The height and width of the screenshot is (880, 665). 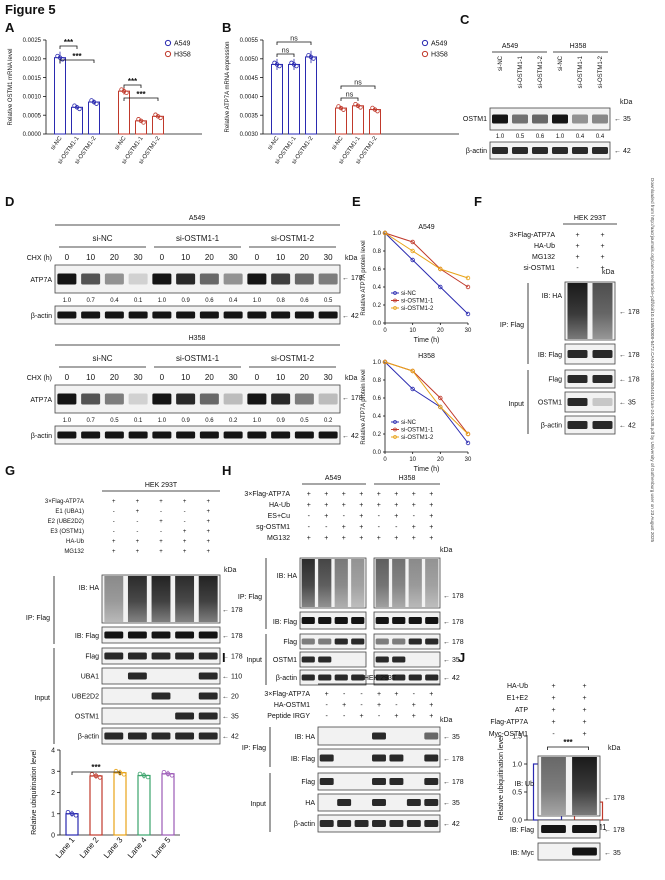 I want to click on legend-entry: A549, so click(x=182, y=43).